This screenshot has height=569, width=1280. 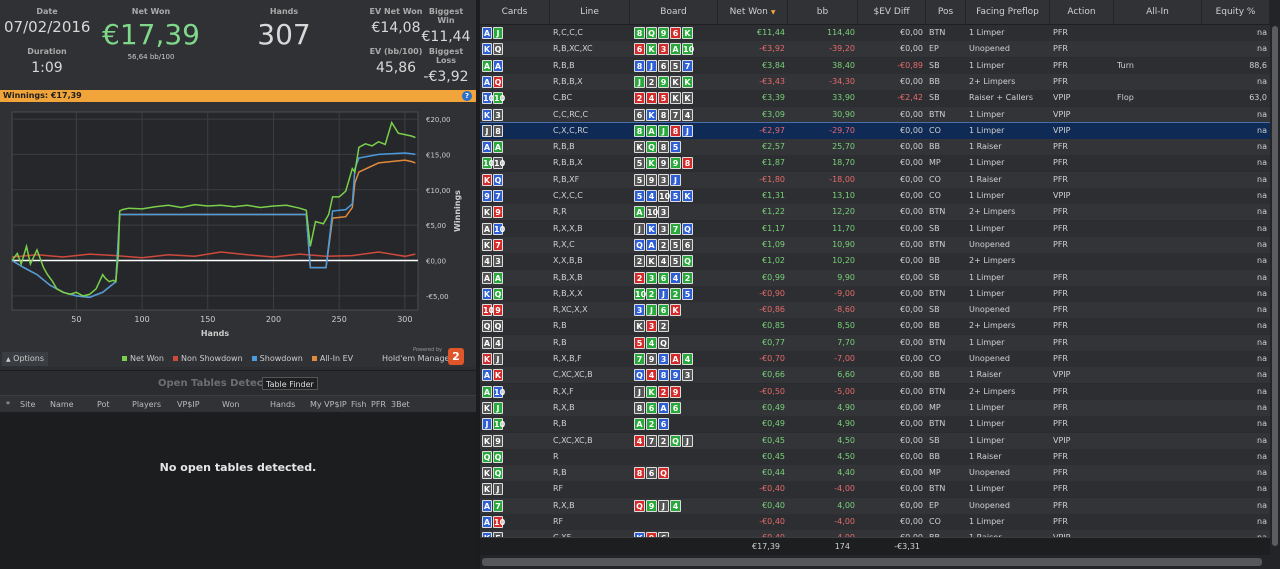 What do you see at coordinates (987, 293) in the screenshot?
I see `facing-preflop-cell: 1 Limper` at bounding box center [987, 293].